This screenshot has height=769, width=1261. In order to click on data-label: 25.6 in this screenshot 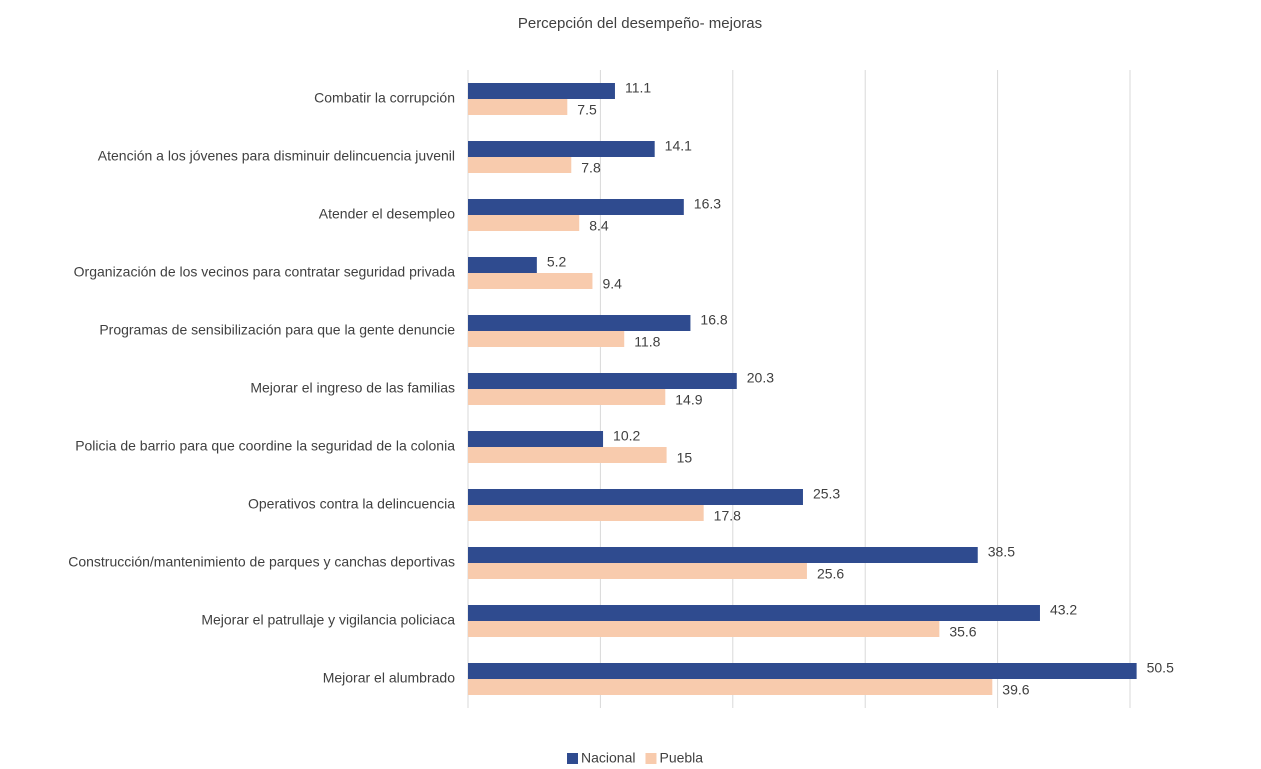, I will do `click(830, 574)`.